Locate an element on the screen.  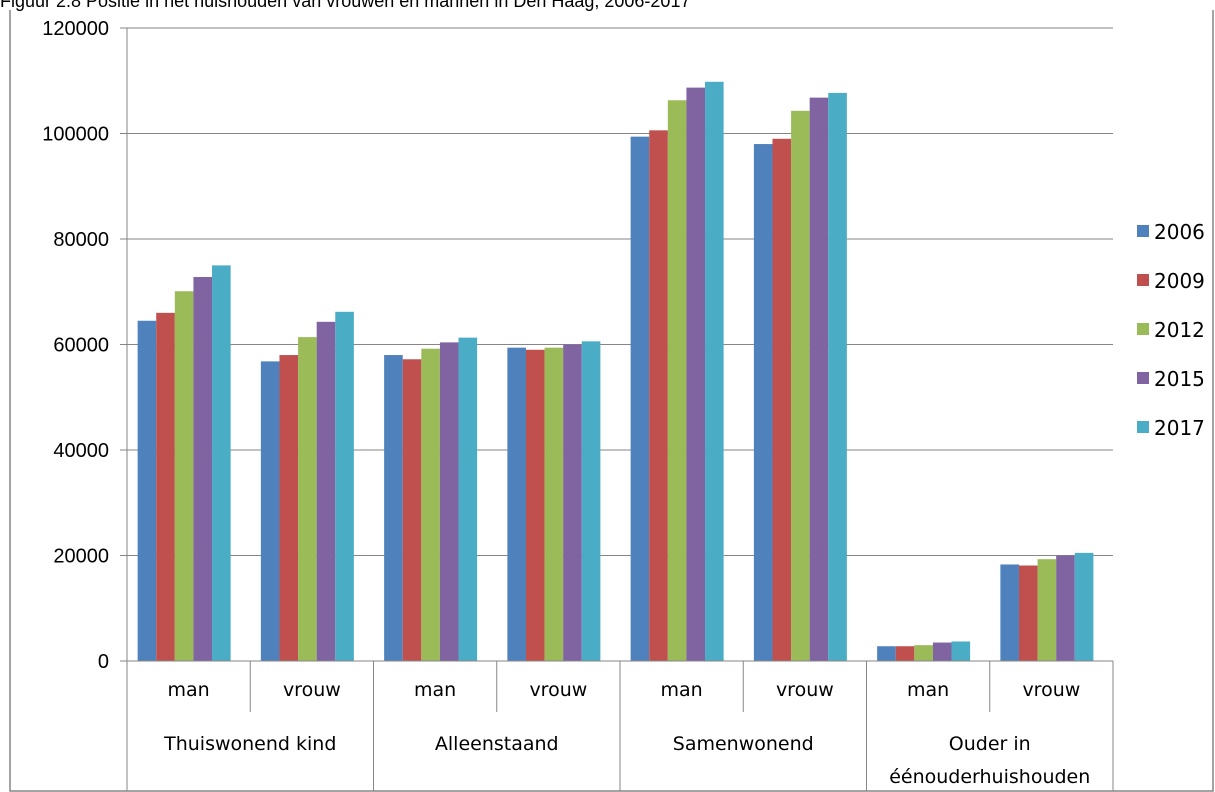
y-tick-label: 40000 is located at coordinates (81, 451).